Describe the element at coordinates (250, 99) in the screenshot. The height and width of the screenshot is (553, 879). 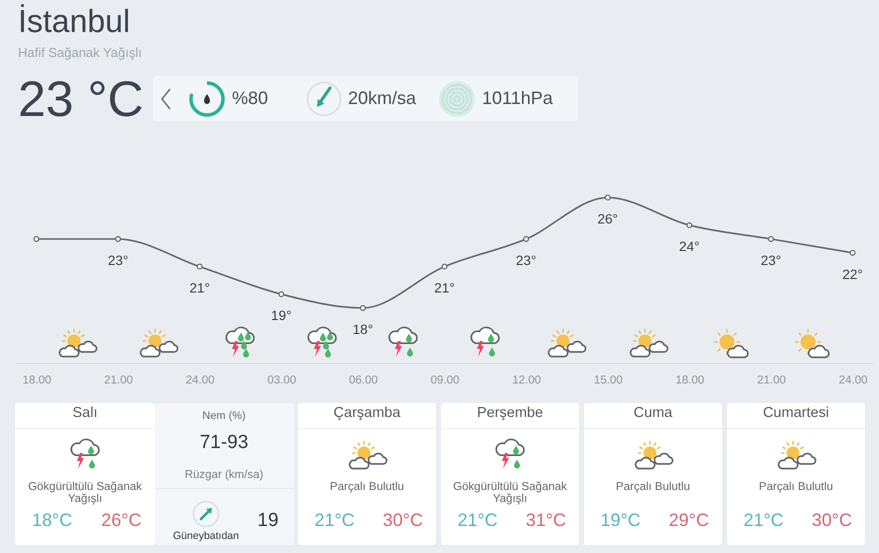
I see `text: %80` at that location.